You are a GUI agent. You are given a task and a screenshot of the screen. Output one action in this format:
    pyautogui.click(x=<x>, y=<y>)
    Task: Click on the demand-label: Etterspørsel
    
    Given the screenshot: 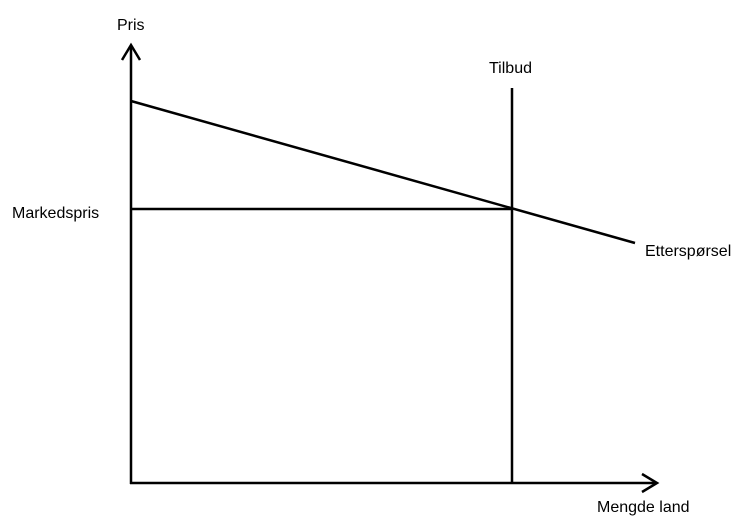 What is the action you would take?
    pyautogui.click(x=688, y=251)
    